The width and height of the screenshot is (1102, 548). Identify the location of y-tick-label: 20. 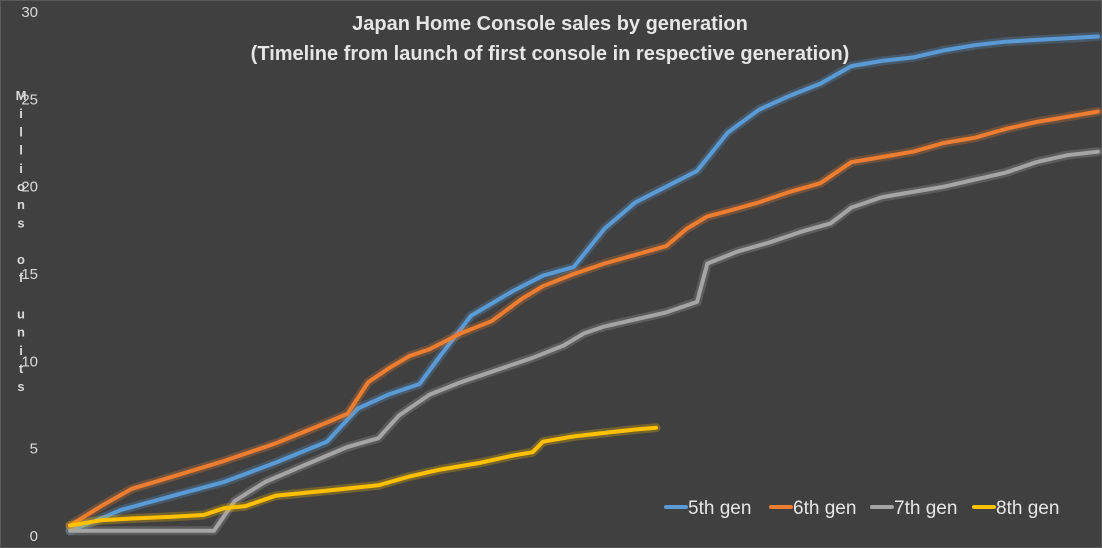
(29, 187).